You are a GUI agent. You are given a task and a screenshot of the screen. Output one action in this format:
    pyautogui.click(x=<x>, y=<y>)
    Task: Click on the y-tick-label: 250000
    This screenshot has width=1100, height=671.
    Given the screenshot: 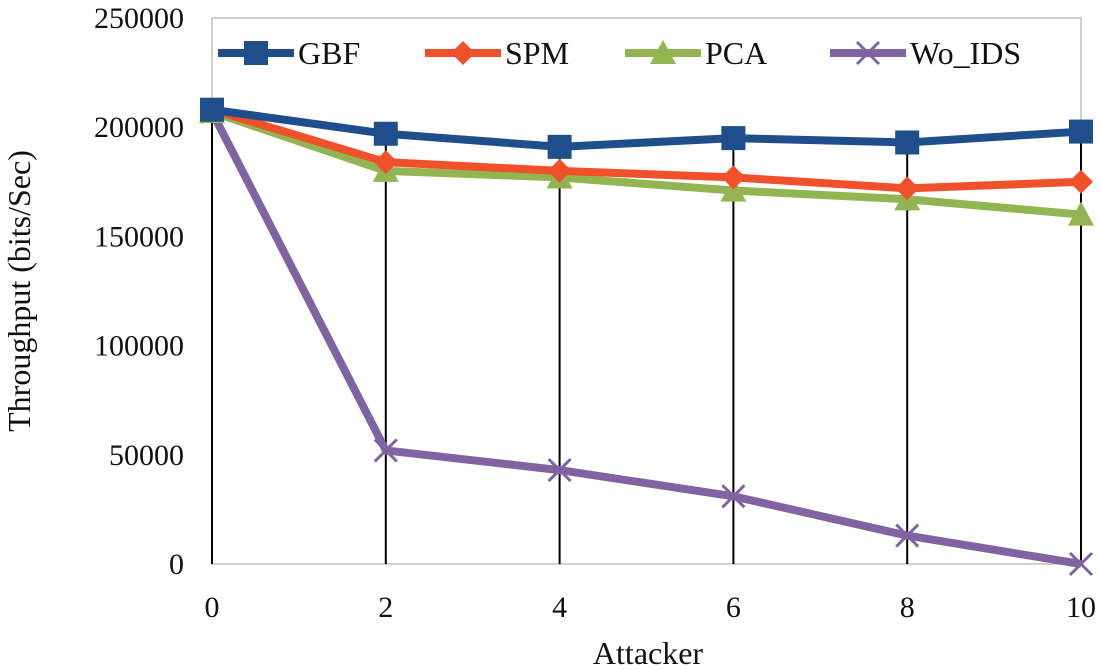 What is the action you would take?
    pyautogui.click(x=139, y=18)
    